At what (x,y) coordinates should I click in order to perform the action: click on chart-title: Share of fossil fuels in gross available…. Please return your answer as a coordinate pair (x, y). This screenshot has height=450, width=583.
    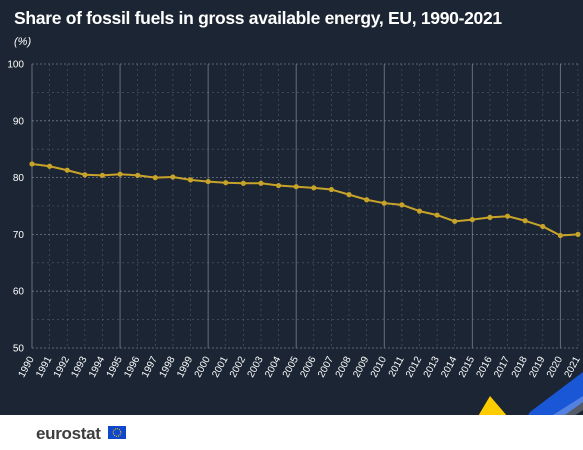
    Looking at the image, I should click on (258, 18).